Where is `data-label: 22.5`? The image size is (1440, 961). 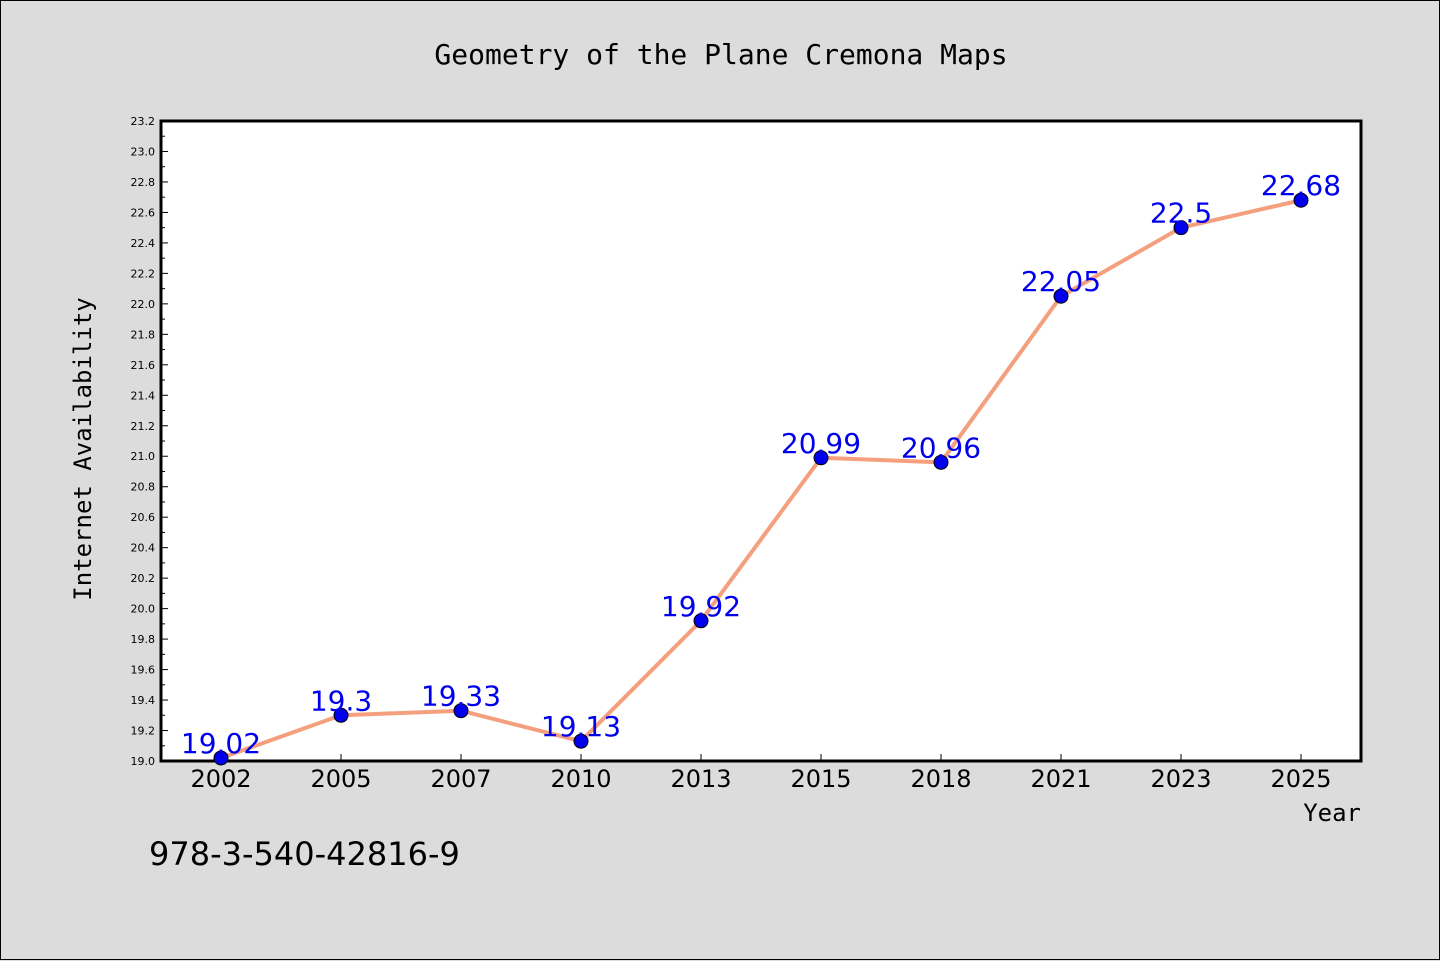
data-label: 22.5 is located at coordinates (1181, 213).